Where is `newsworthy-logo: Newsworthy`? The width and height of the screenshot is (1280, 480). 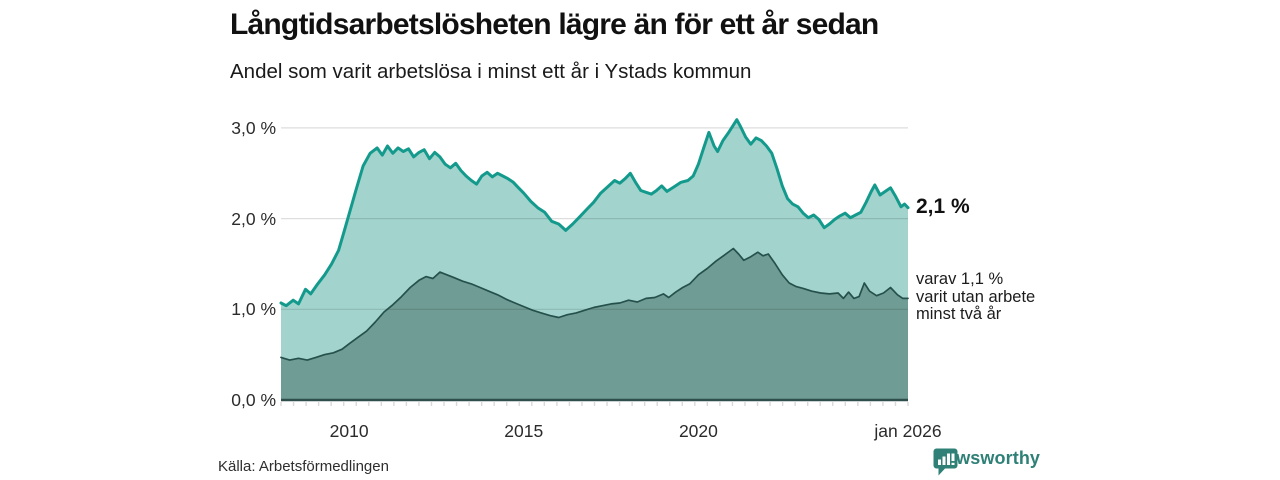 newsworthy-logo: Newsworthy is located at coordinates (987, 462).